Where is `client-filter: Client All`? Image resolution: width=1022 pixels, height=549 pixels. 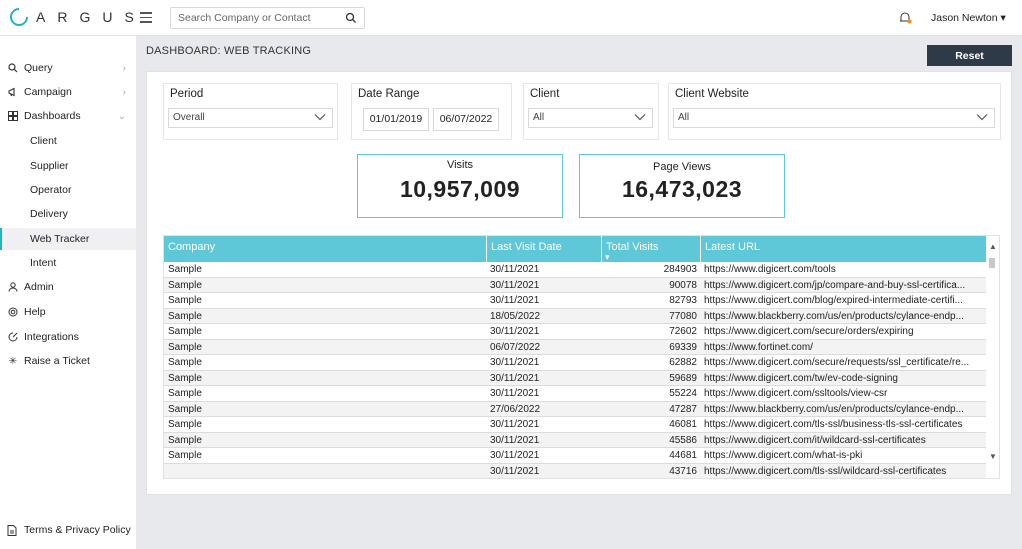 client-filter: Client All is located at coordinates (591, 111).